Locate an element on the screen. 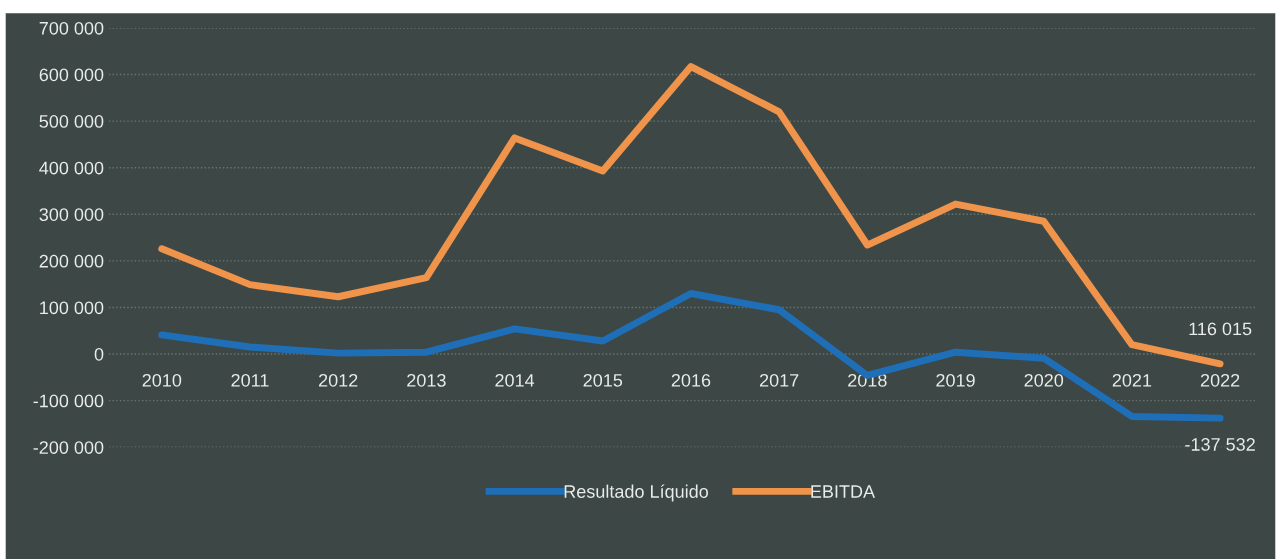 The height and width of the screenshot is (559, 1281). x-tick-label: 2014 is located at coordinates (515, 380).